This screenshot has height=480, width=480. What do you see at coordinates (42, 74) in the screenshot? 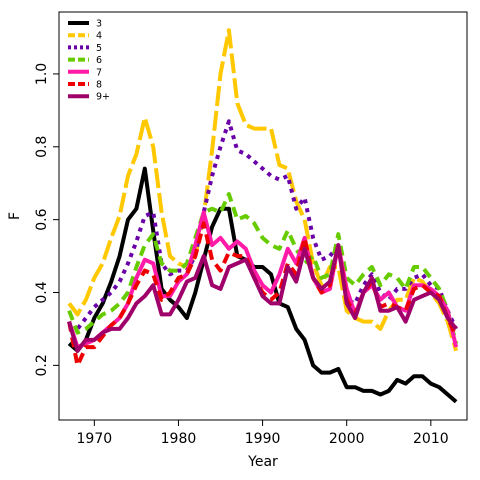
I see `y-tick-label: 1.0` at bounding box center [42, 74].